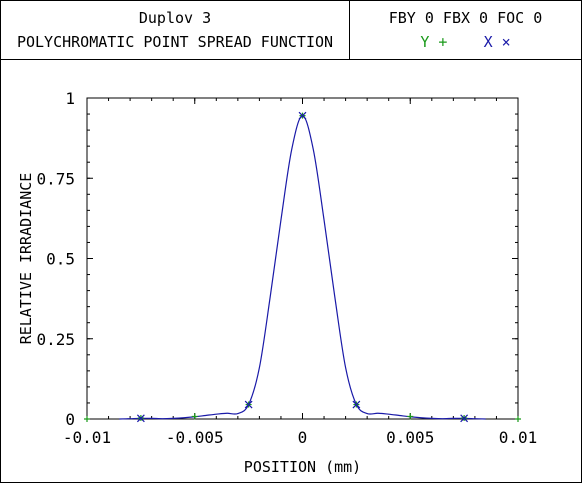 The image size is (582, 483). Describe the element at coordinates (465, 42) in the screenshot. I see `legend: Y + X ×` at that location.